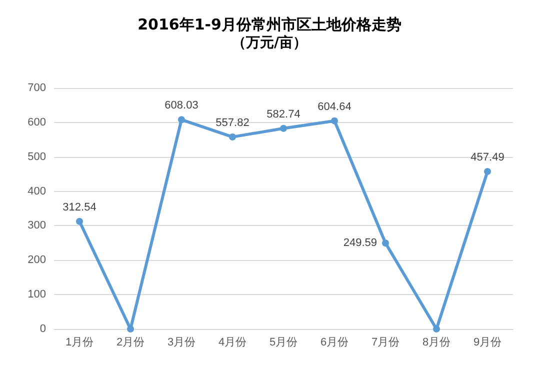 The height and width of the screenshot is (365, 539). Describe the element at coordinates (270, 42) in the screenshot. I see `chart-subtitle: （万元/亩）` at that location.